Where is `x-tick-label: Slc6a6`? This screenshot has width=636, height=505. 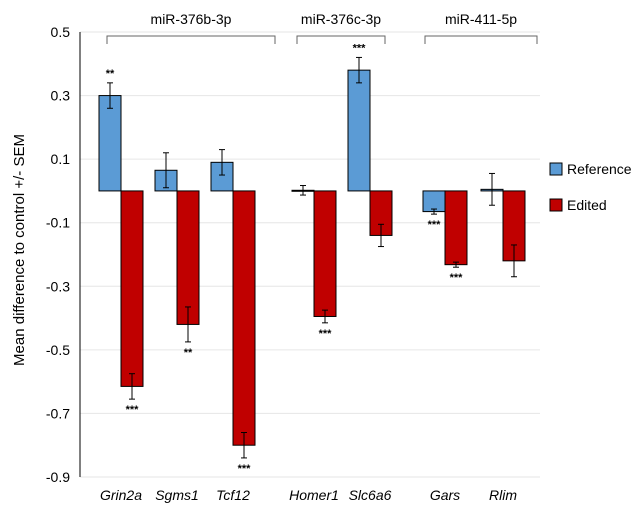 x-tick-label: Slc6a6 is located at coordinates (370, 495).